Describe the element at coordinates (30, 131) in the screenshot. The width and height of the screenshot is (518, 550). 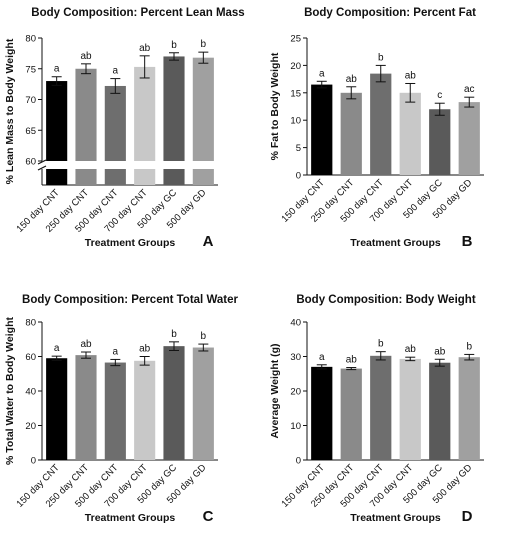
I see `y-tick-label: 65` at that location.